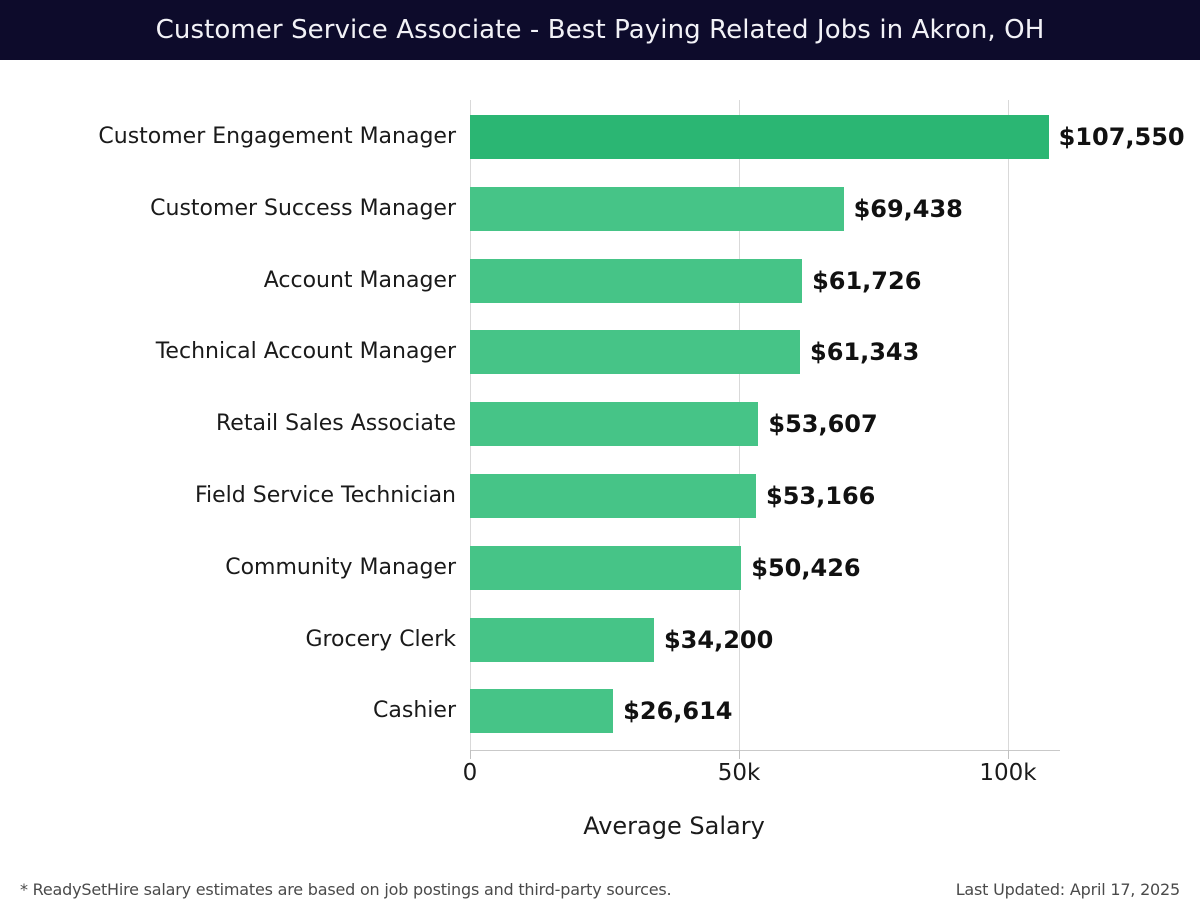 This screenshot has width=1200, height=920. What do you see at coordinates (821, 496) in the screenshot?
I see `bar-value-label: $53,166` at bounding box center [821, 496].